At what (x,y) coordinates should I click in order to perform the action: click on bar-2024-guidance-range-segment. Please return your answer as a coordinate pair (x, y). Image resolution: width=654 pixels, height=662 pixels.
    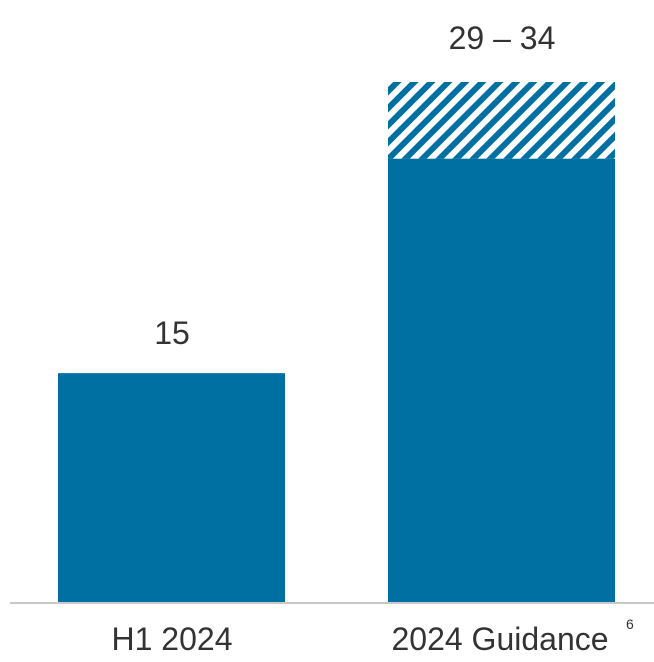
    Looking at the image, I should click on (501, 120).